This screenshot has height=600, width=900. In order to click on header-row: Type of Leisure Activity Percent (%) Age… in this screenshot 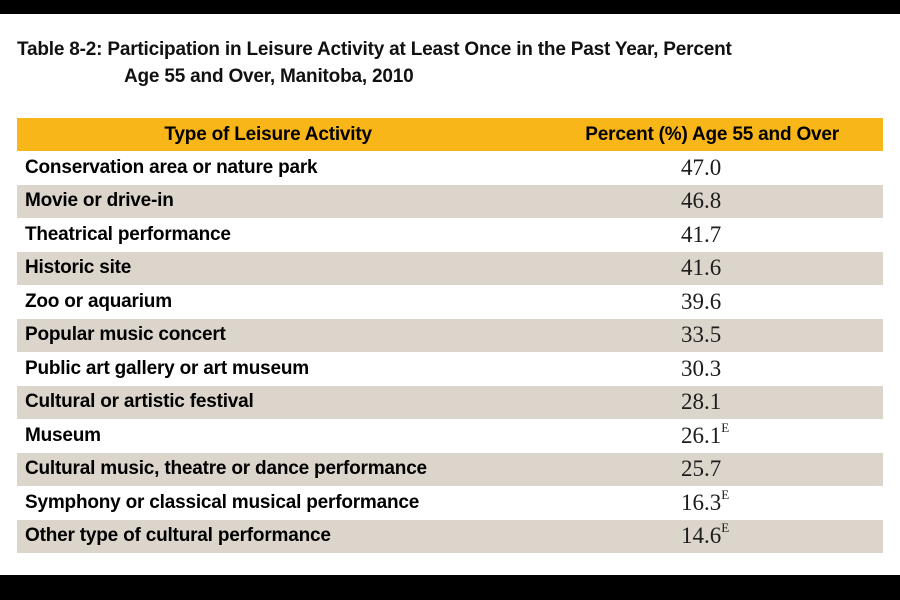, I will do `click(450, 134)`.